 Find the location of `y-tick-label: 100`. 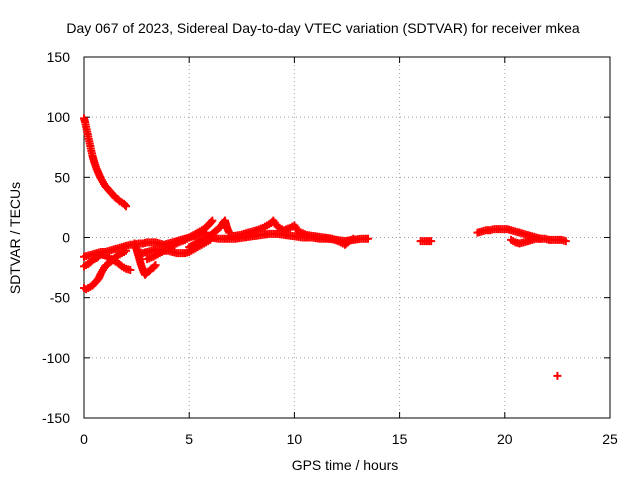

y-tick-label: 100 is located at coordinates (59, 117).